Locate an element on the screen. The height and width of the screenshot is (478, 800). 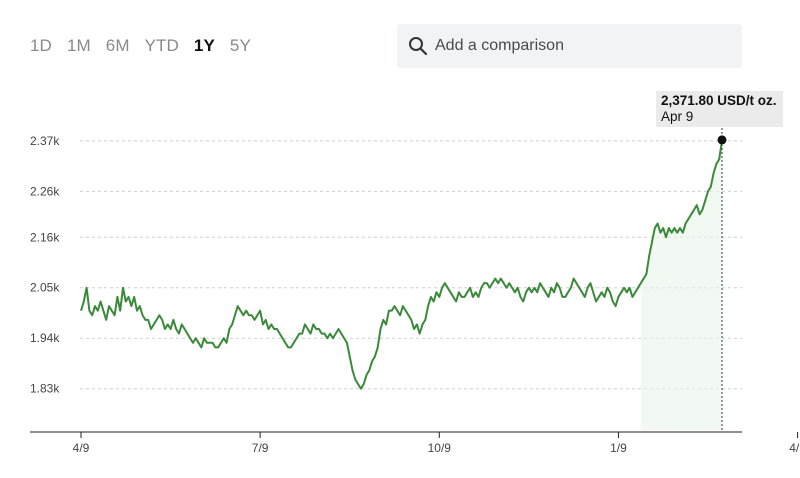
range-tab-5y: 5Y is located at coordinates (240, 45).